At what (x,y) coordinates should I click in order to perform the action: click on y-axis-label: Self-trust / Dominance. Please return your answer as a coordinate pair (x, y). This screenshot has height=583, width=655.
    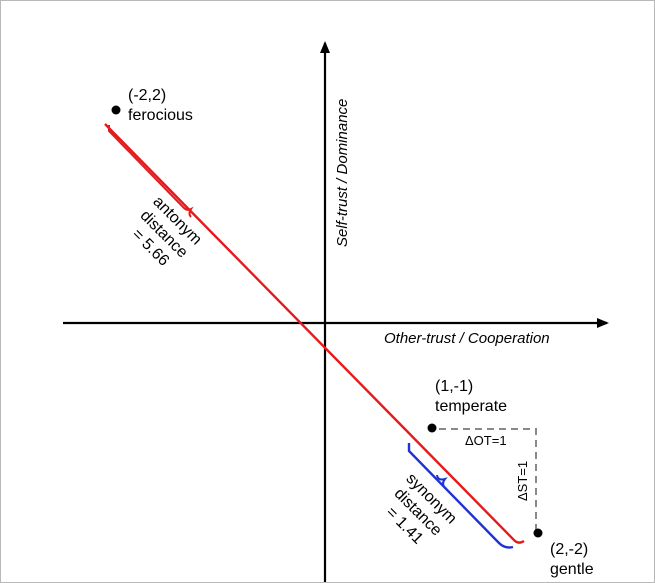
    Looking at the image, I should click on (342, 173).